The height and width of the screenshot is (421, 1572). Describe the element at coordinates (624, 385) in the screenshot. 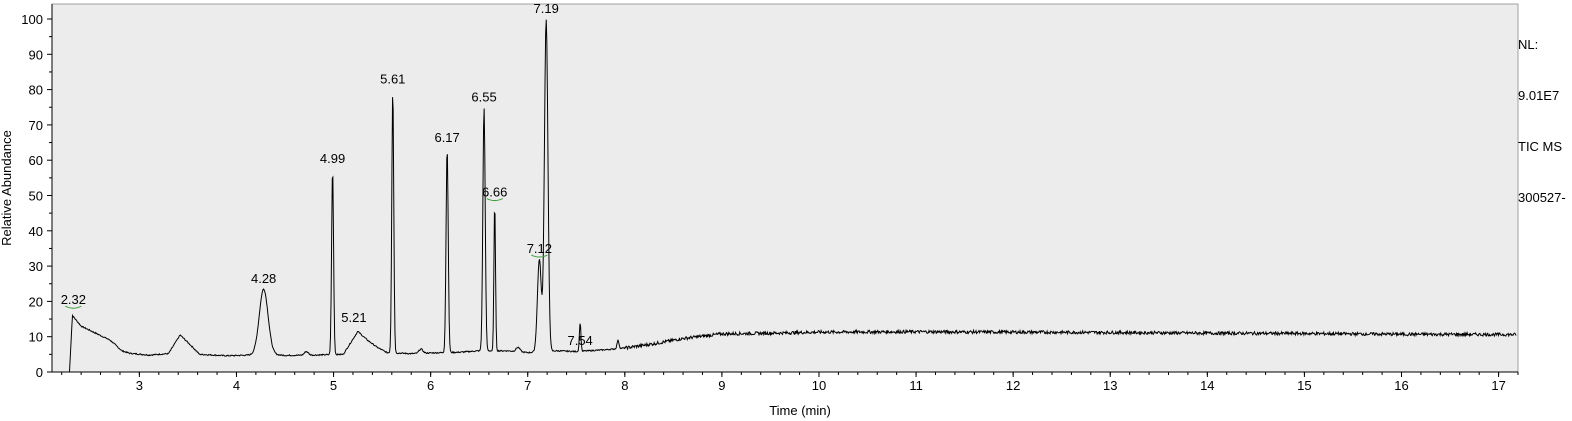

I see `x-tick-label: 8` at that location.